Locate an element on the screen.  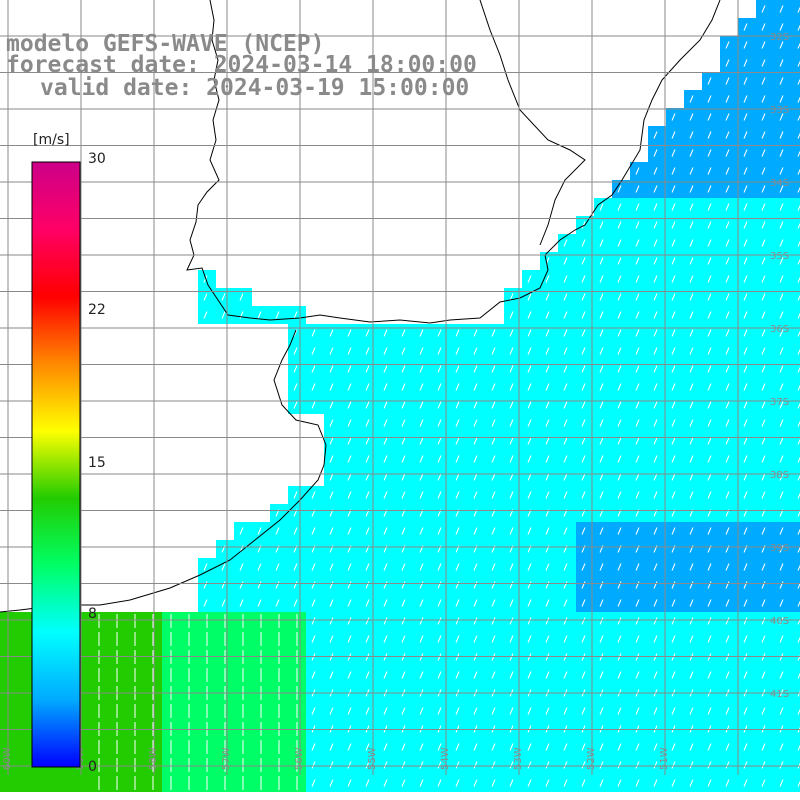
latitude-label: 39S is located at coordinates (779, 548).